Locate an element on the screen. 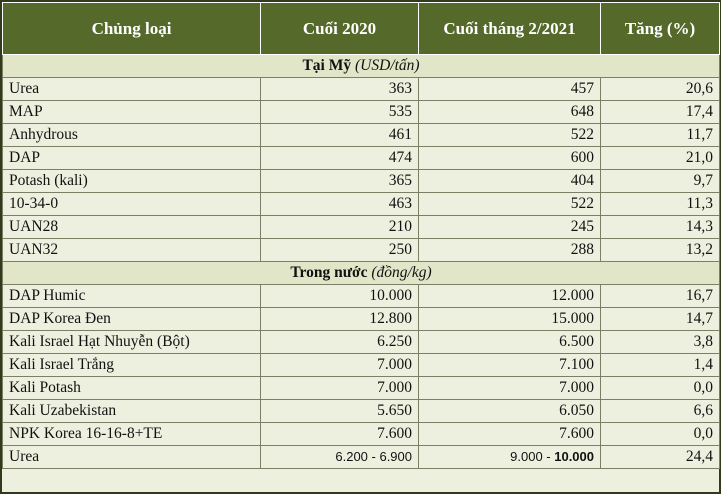 The height and width of the screenshot is (494, 721). increase-percent: 1,4 is located at coordinates (660, 365).